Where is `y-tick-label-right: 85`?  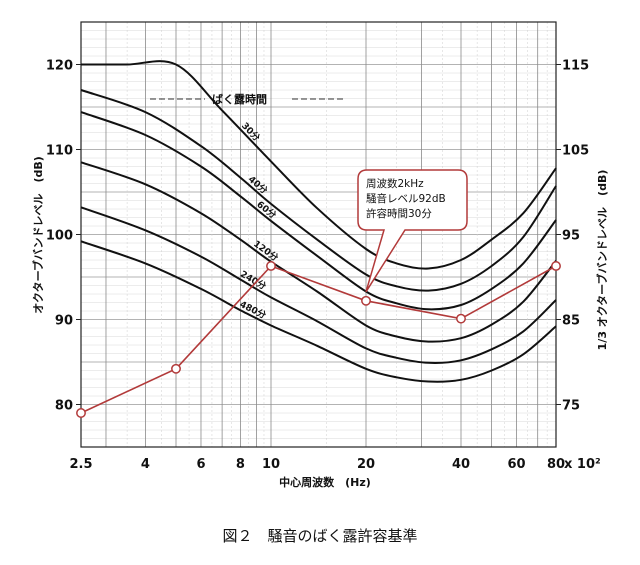 y-tick-label-right: 85 is located at coordinates (571, 321).